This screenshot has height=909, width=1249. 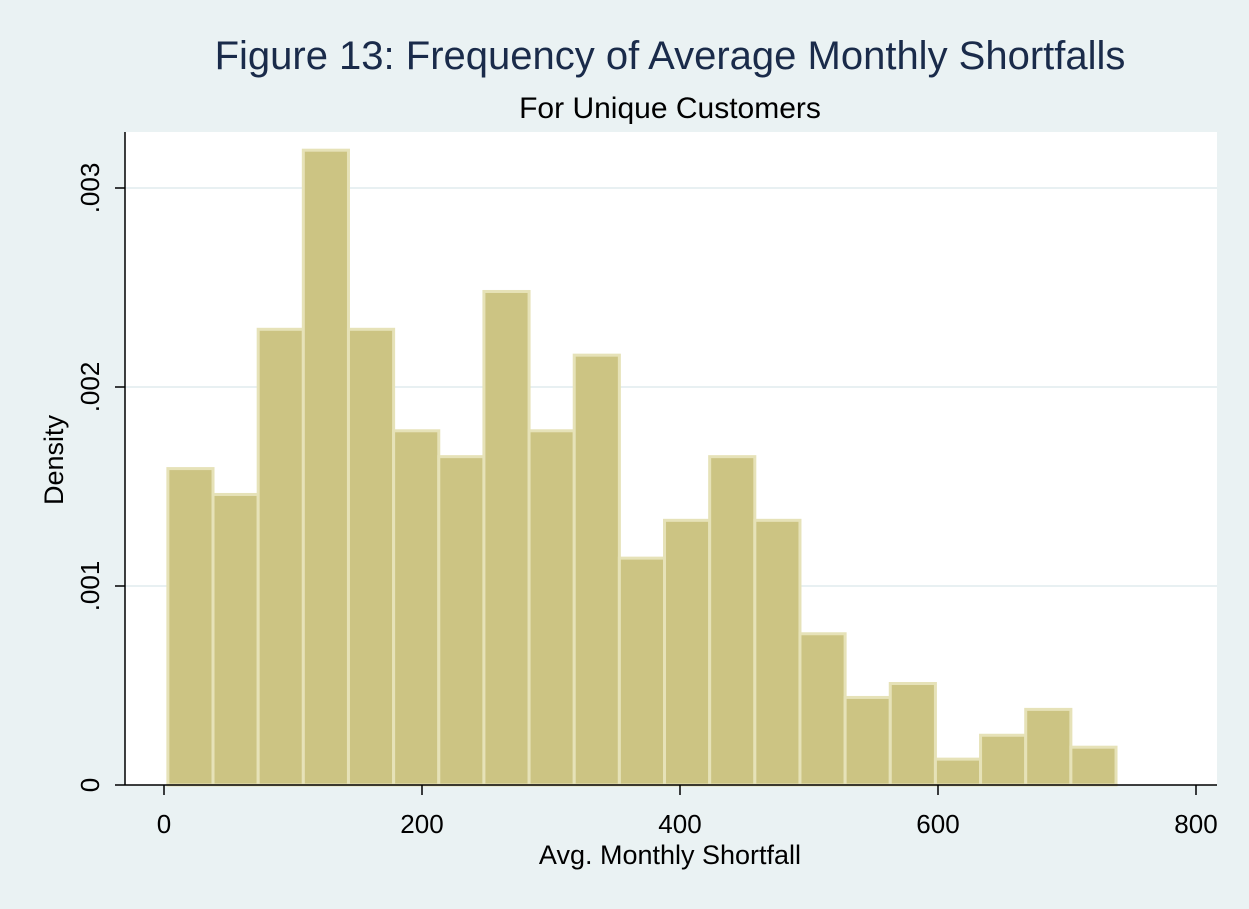 I want to click on y-tick-label-2: .002, so click(x=90, y=387).